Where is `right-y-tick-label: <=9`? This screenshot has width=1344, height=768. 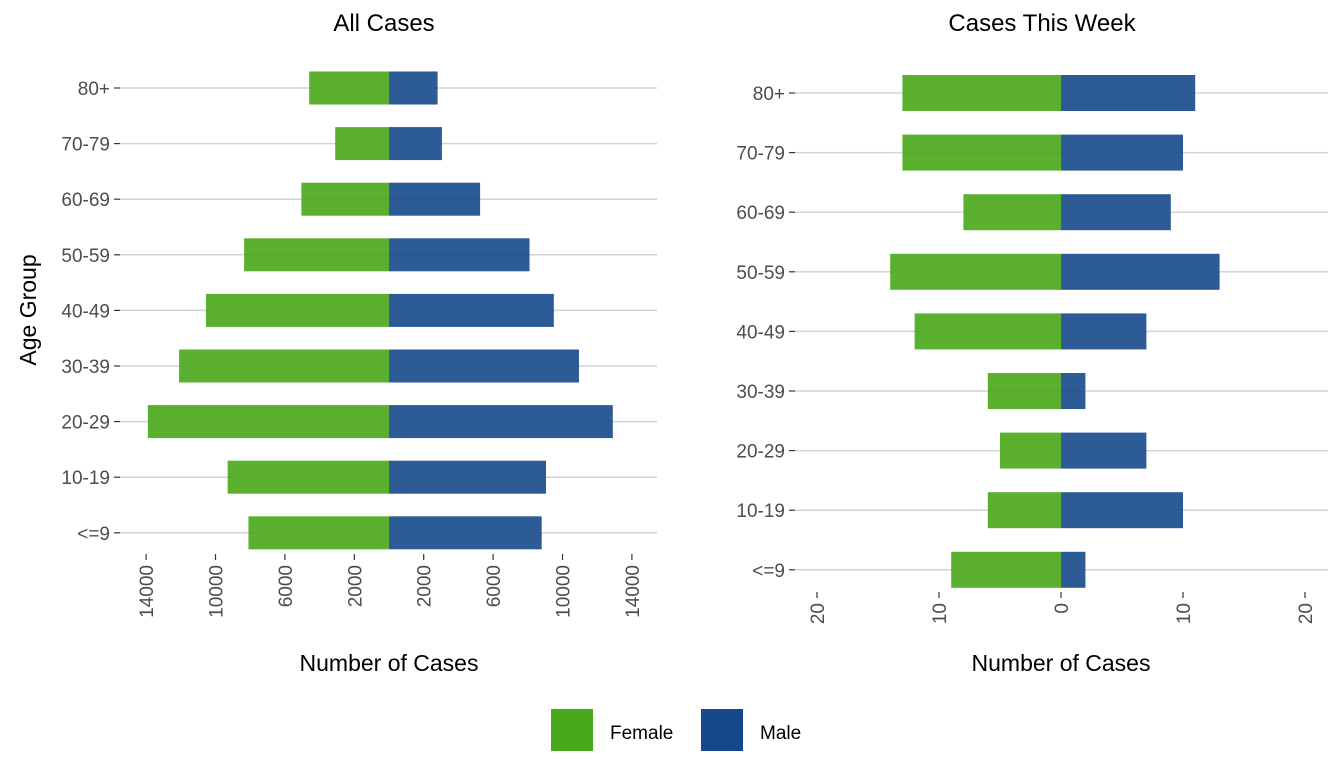
right-y-tick-label: <=9 is located at coordinates (768, 571).